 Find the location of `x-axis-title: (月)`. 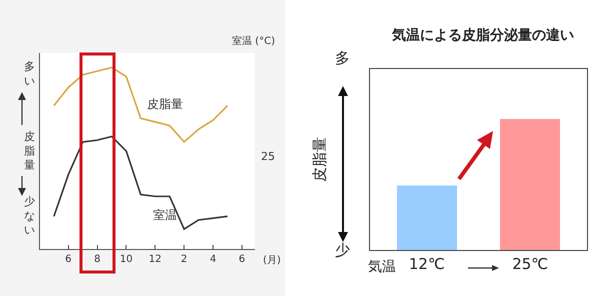

x-axis-title: (月) is located at coordinates (272, 260).